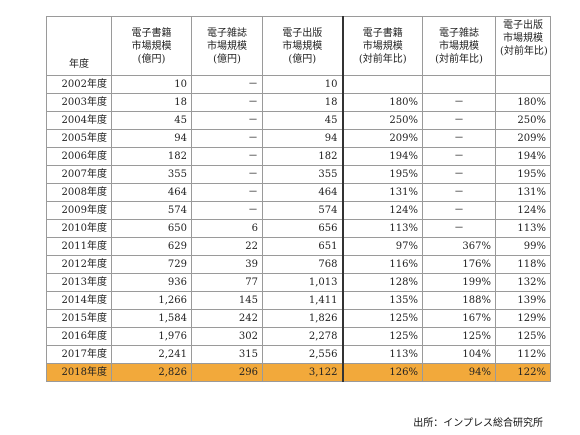  Describe the element at coordinates (151, 354) in the screenshot. I see `cell-ebook-size: 2,241` at that location.